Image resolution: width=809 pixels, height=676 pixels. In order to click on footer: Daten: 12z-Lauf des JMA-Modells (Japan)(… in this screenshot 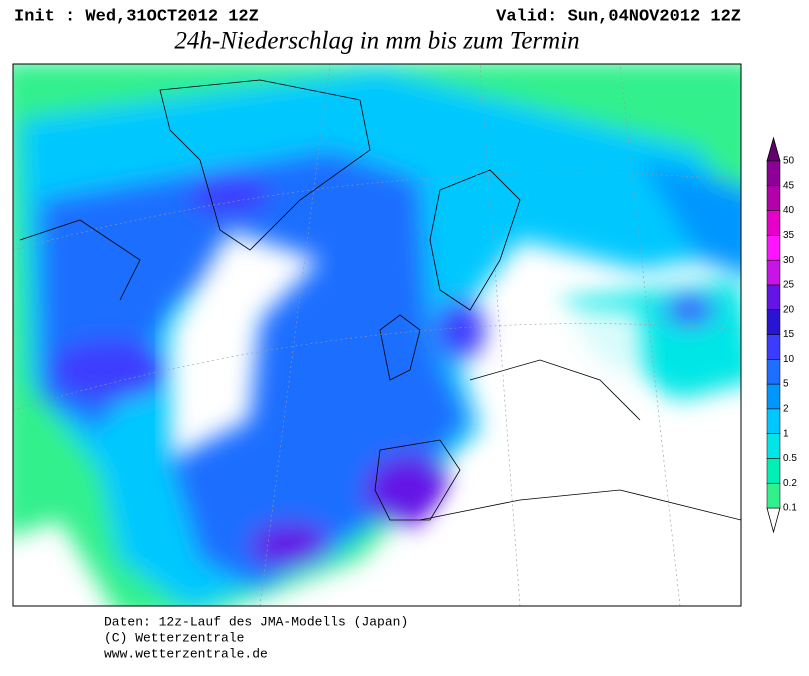, I will do `click(256, 637)`.